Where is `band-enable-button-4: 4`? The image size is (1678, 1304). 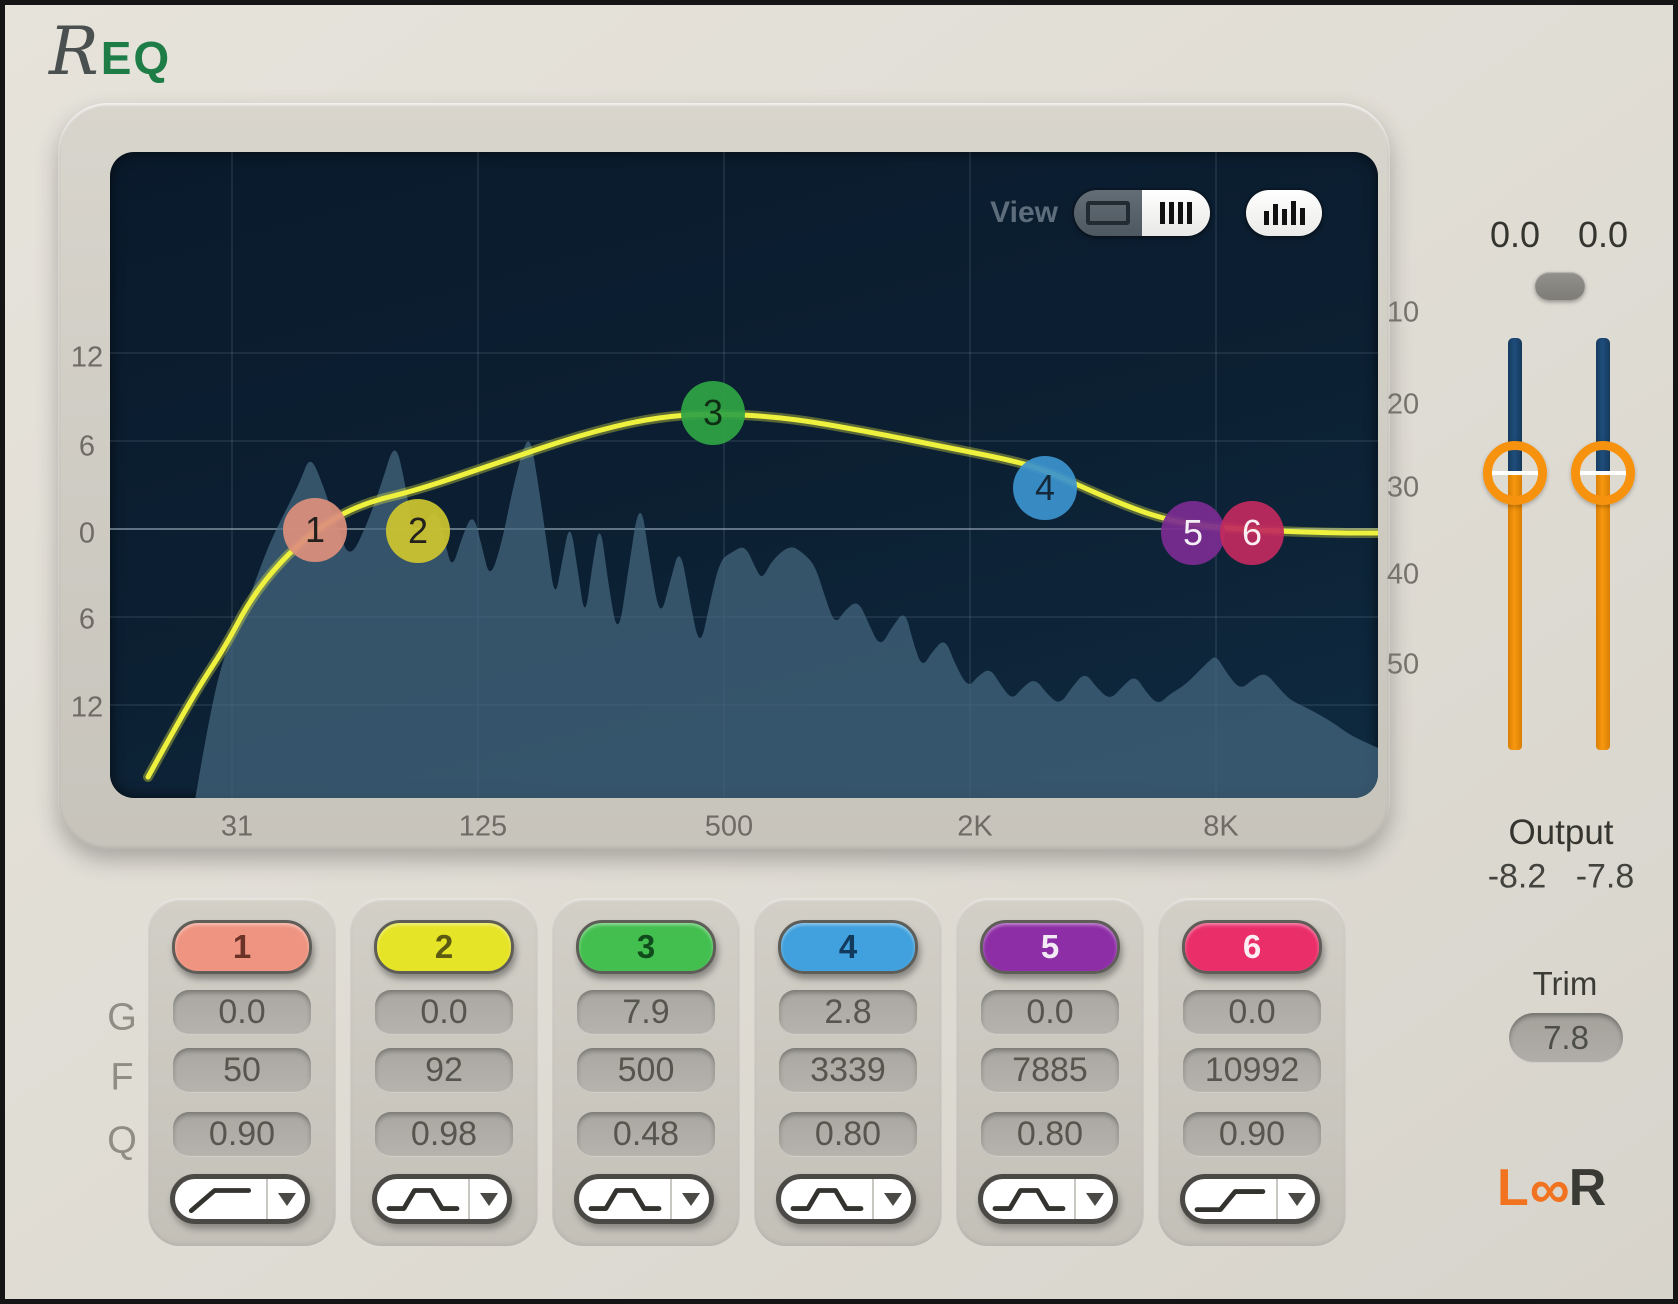
band-enable-button-4: 4 is located at coordinates (848, 947).